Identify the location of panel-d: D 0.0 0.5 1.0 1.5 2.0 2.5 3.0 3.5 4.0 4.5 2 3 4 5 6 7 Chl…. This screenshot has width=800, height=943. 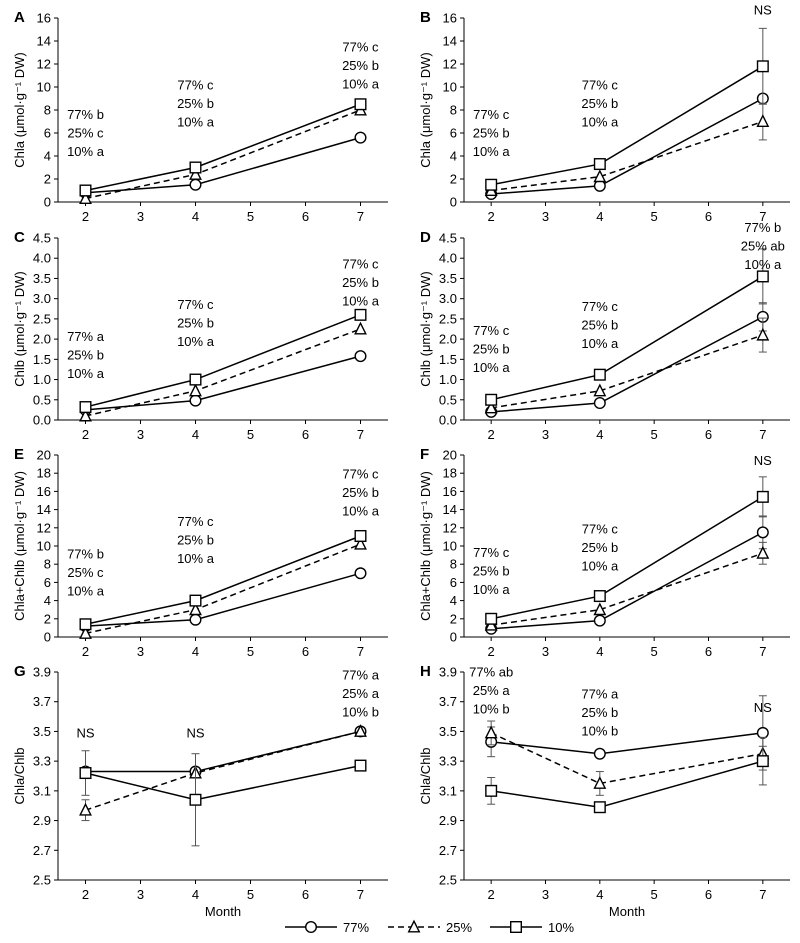
(604, 331).